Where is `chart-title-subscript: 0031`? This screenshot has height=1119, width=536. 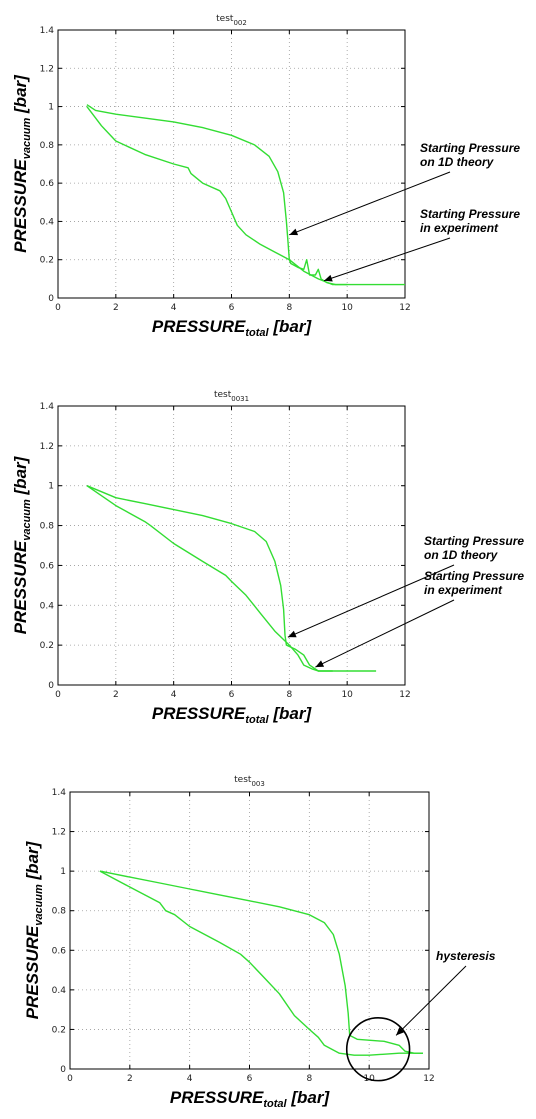
chart-title-subscript: 0031 is located at coordinates (240, 399).